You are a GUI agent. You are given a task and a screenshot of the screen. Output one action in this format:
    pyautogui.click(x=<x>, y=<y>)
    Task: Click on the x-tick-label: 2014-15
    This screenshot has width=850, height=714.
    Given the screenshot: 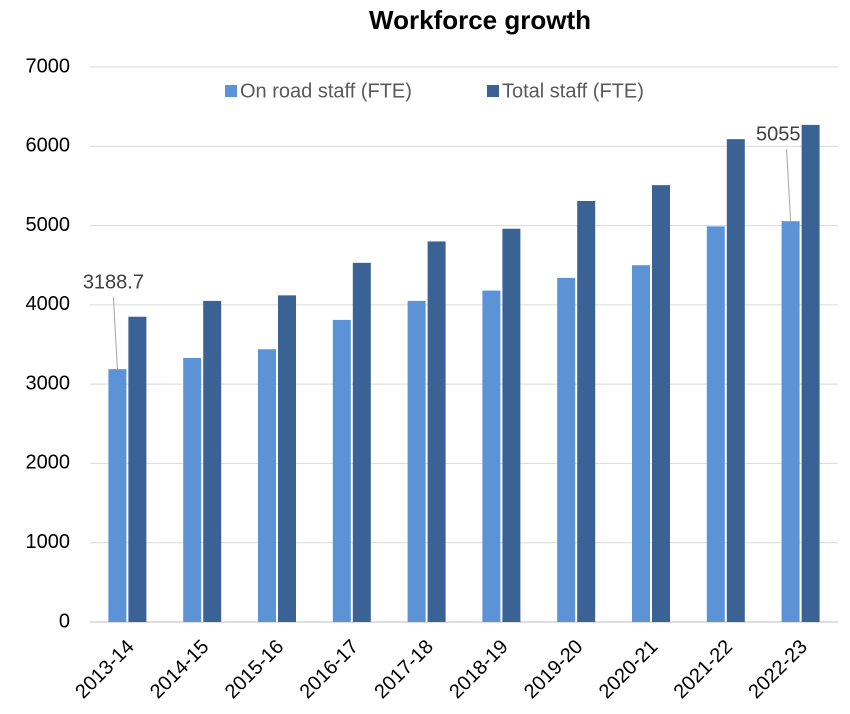 What is the action you would take?
    pyautogui.click(x=179, y=669)
    